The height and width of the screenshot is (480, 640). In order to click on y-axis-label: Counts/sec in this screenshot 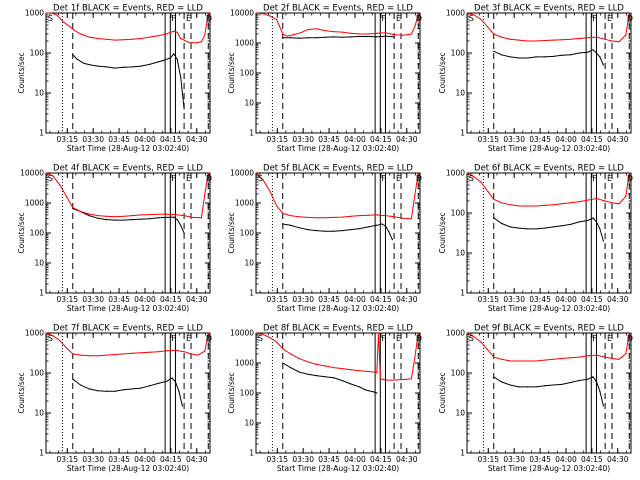, I will do `click(442, 392)`.